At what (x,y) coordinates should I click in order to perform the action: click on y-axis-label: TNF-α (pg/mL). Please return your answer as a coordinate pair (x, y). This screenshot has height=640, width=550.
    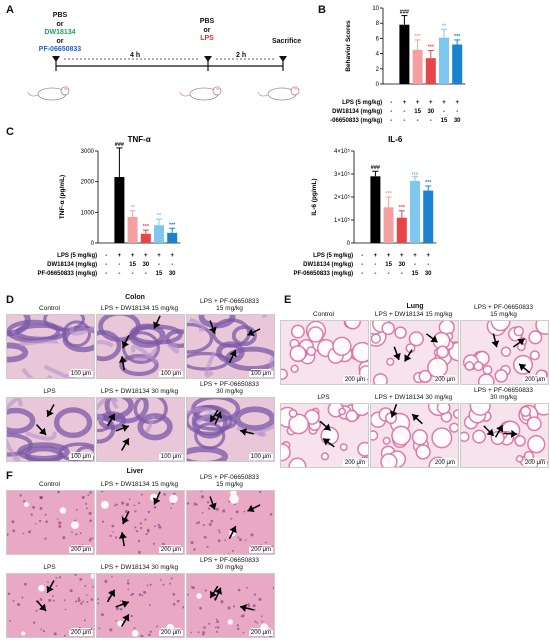
    Looking at the image, I should click on (62, 197).